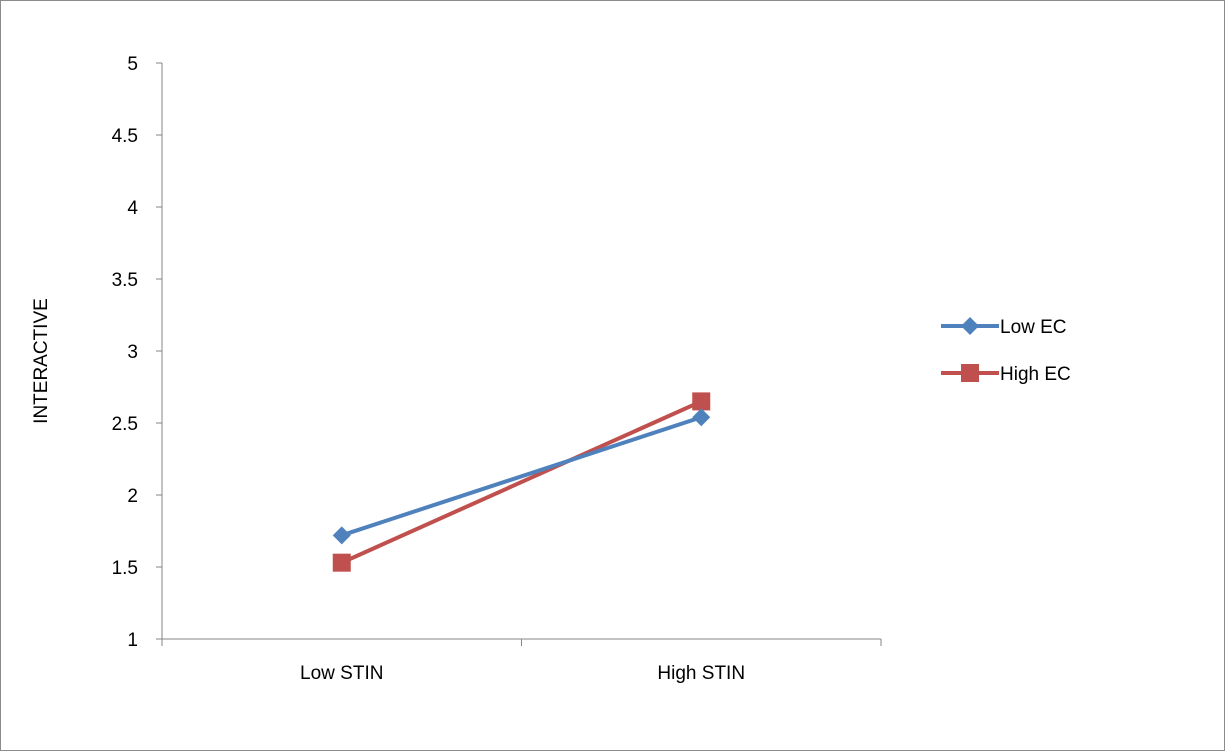 The height and width of the screenshot is (752, 1225). What do you see at coordinates (125, 280) in the screenshot?
I see `y-tick-label: 3.5` at bounding box center [125, 280].